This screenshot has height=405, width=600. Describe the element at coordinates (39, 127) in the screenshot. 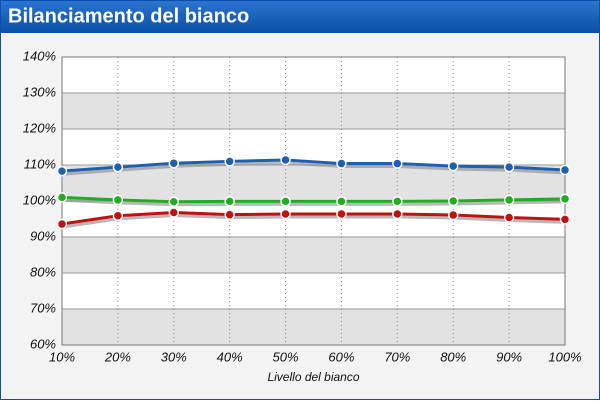

I see `y-tick-label: 120%` at that location.